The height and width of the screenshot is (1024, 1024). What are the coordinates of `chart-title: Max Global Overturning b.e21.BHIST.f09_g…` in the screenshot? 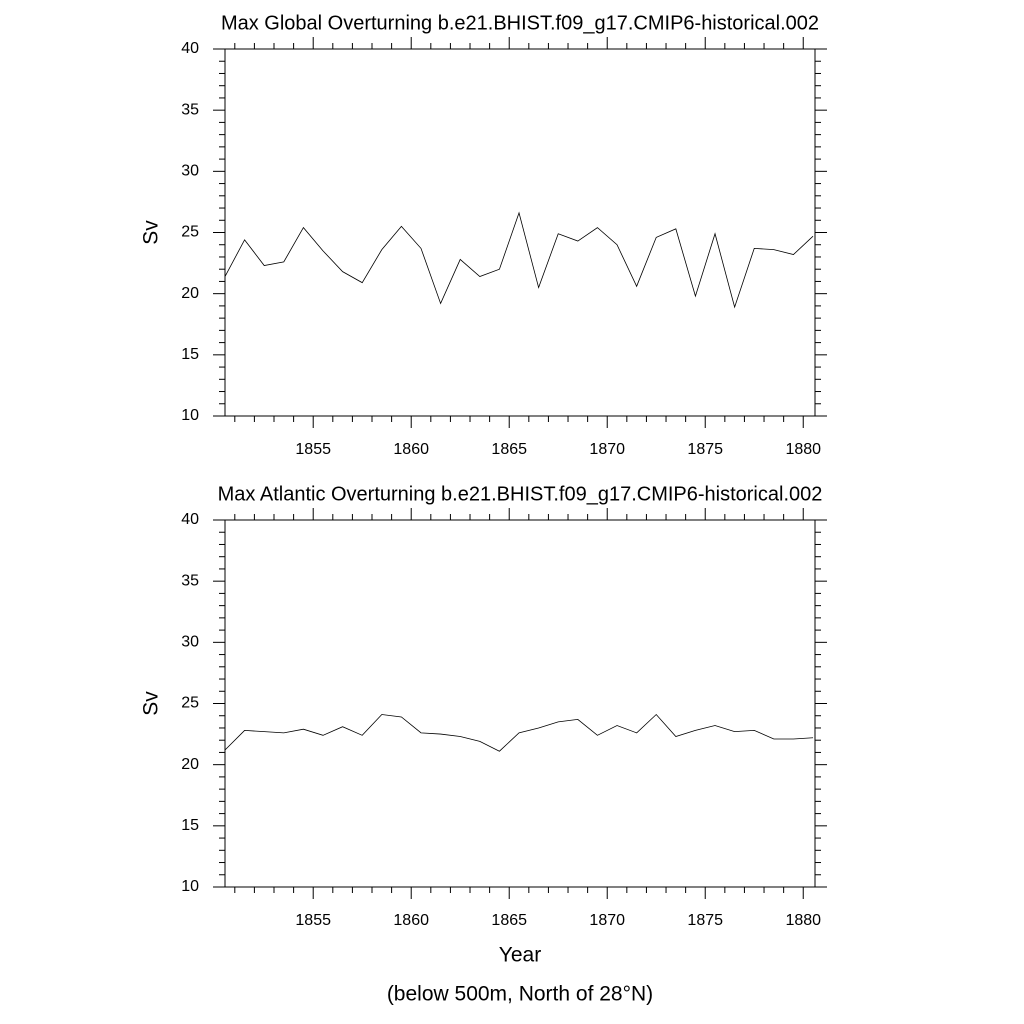 It's located at (520, 23).